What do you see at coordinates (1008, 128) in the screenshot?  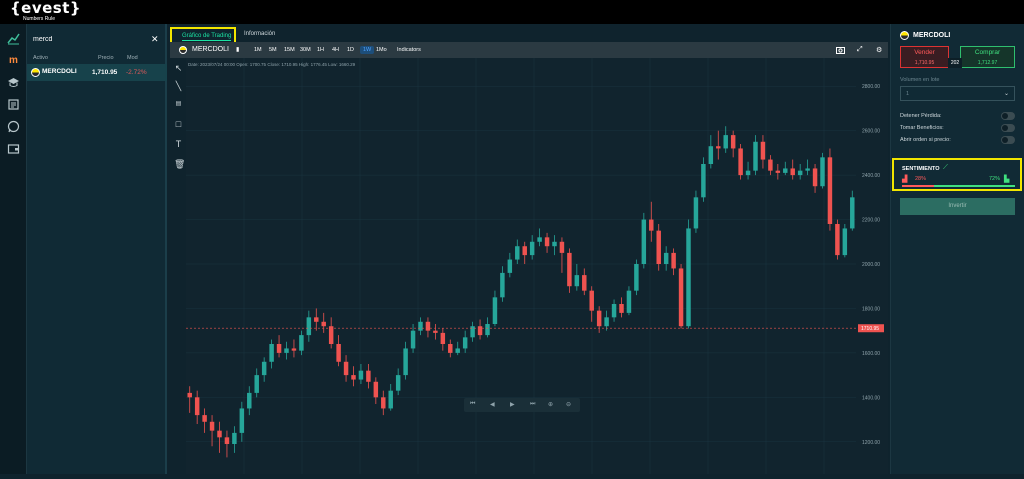 I see `take-profit-toggle` at bounding box center [1008, 128].